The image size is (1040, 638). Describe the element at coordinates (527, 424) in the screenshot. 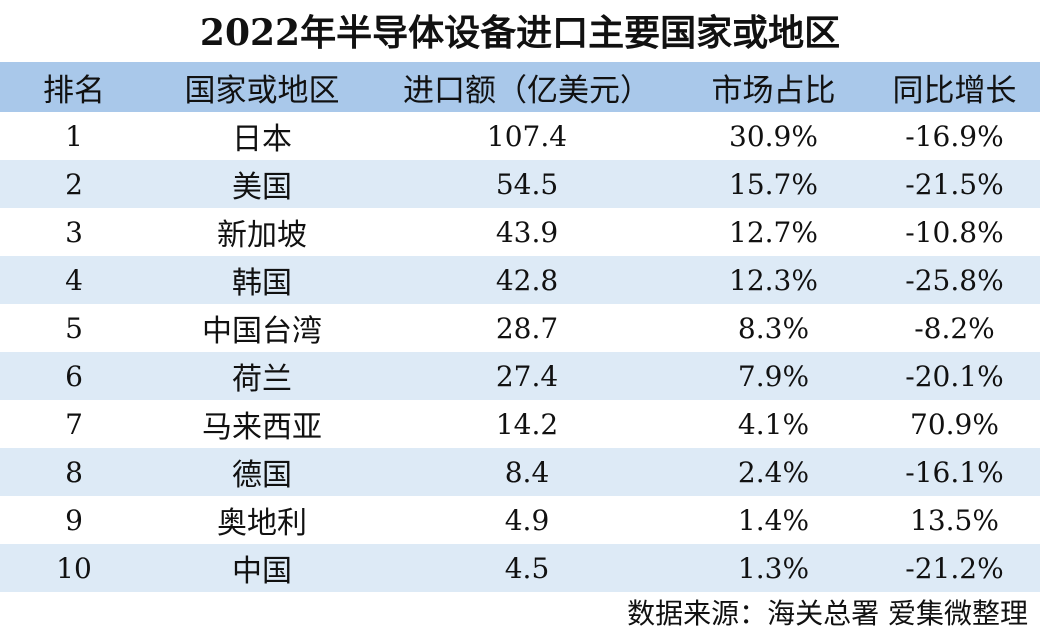

I see `import-value-cell: 14.2` at that location.